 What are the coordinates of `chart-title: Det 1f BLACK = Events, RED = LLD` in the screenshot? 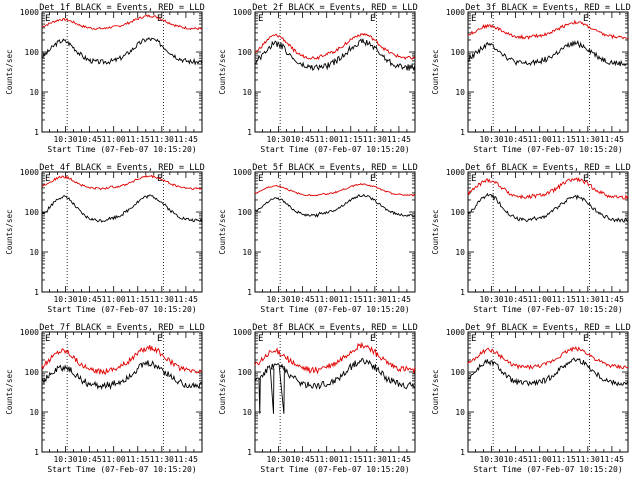 It's located at (122, 8).